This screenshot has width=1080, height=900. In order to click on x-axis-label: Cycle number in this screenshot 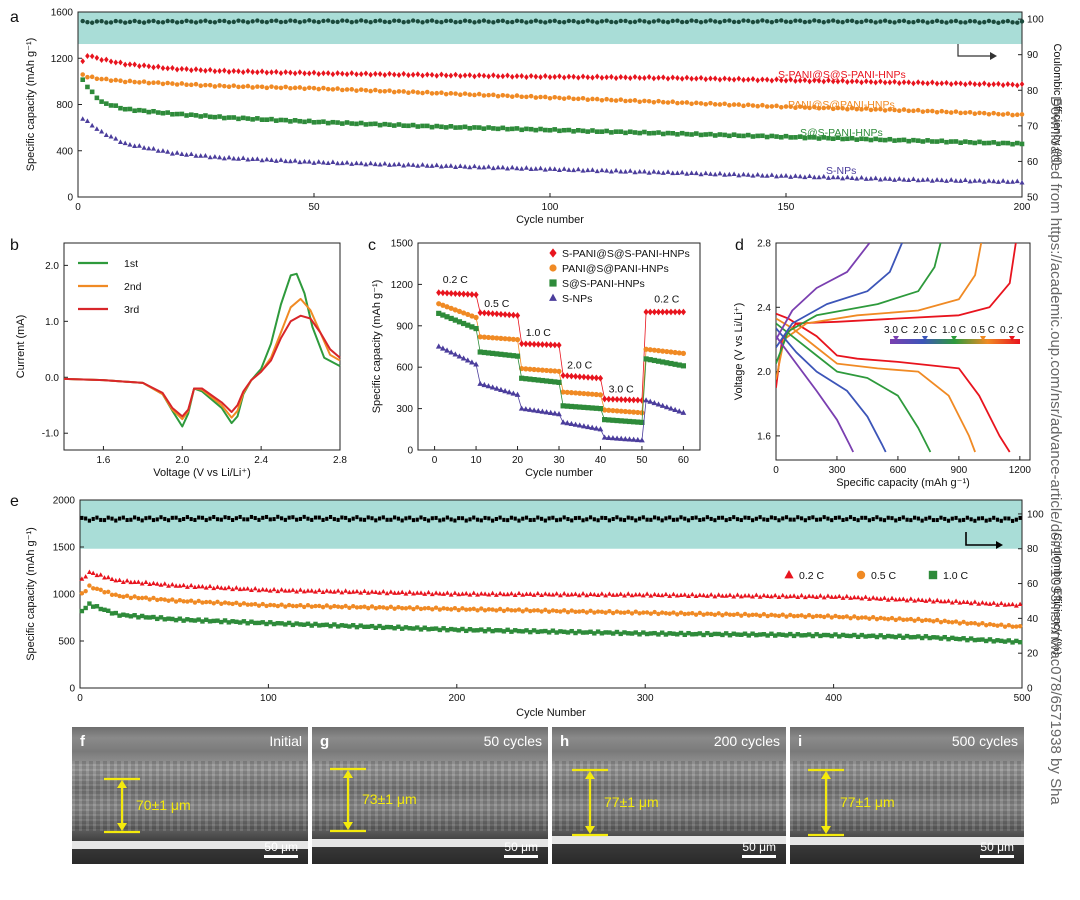, I will do `click(559, 473)`.